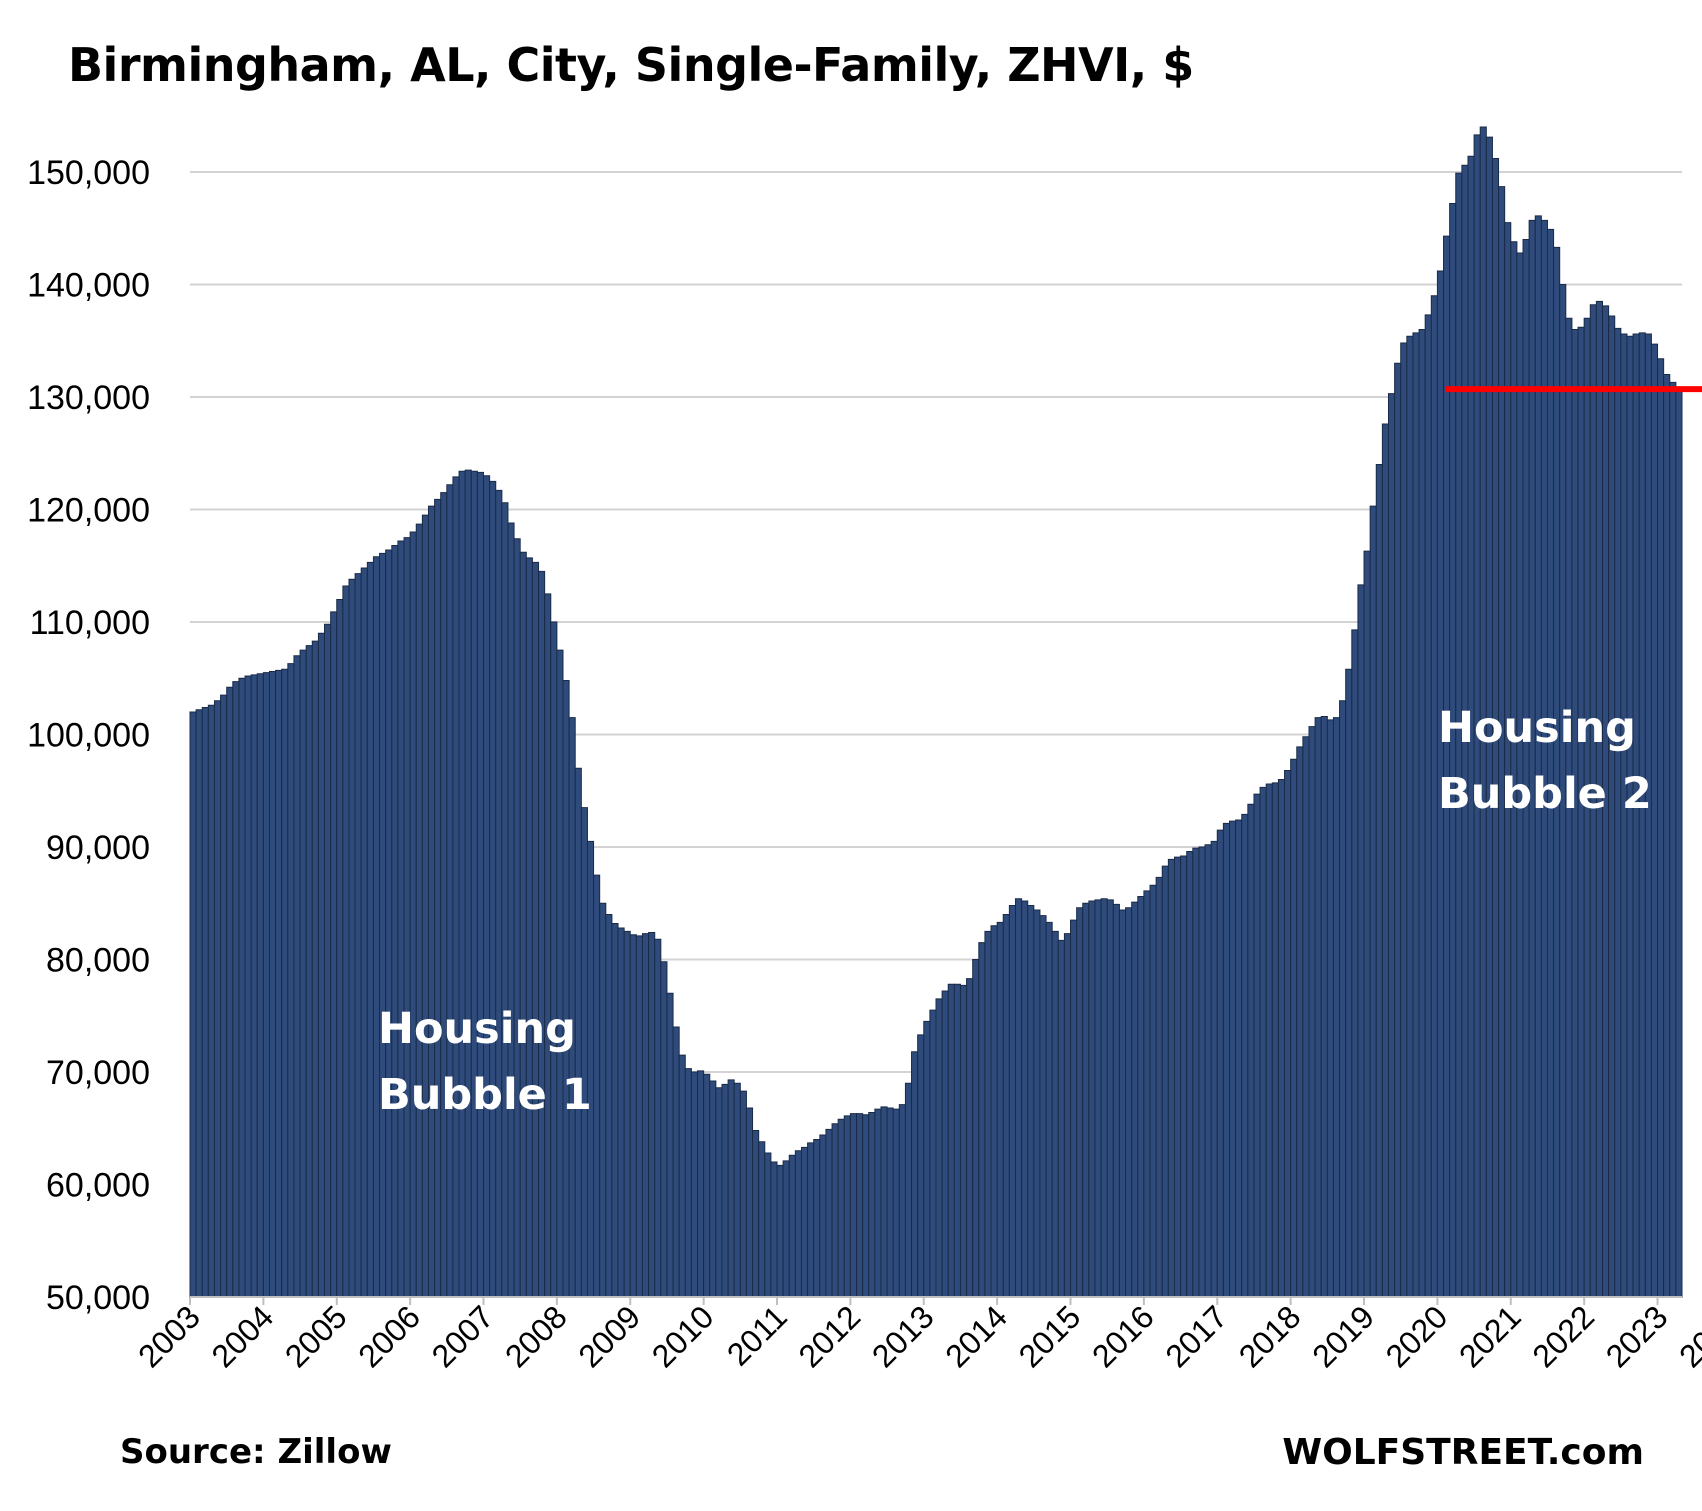 This screenshot has height=1511, width=1702. What do you see at coordinates (316, 1336) in the screenshot?
I see `x-tick-label: 2005` at bounding box center [316, 1336].